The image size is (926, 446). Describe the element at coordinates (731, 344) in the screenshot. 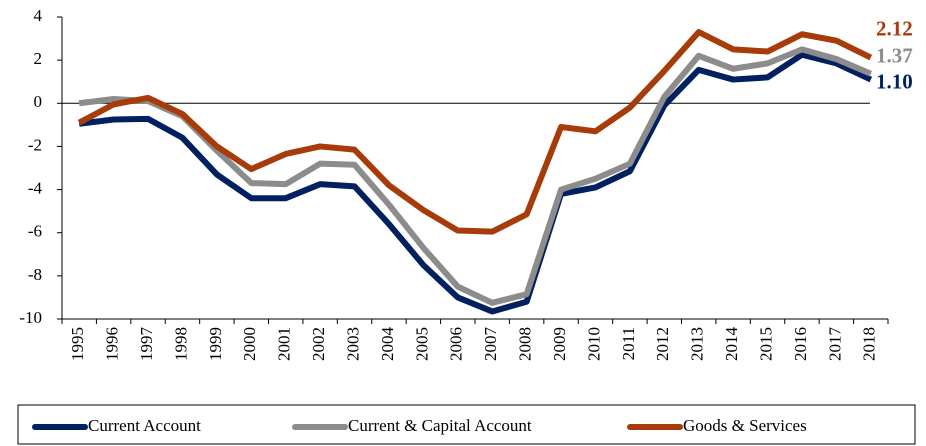

I see `x-tick-label: 2014` at that location.